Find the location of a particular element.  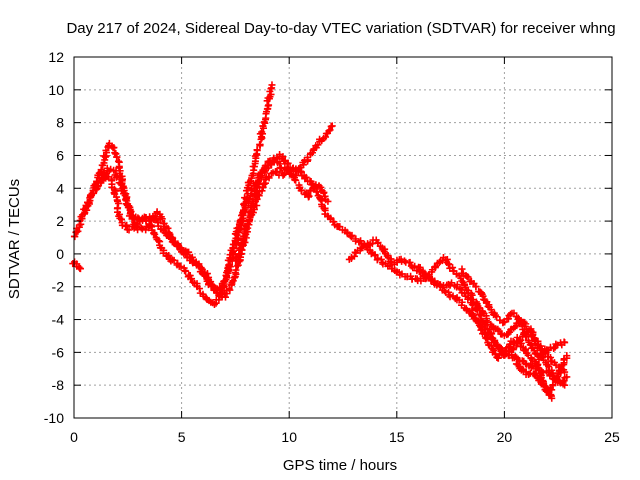

y-tick-label: -10 is located at coordinates (54, 418).